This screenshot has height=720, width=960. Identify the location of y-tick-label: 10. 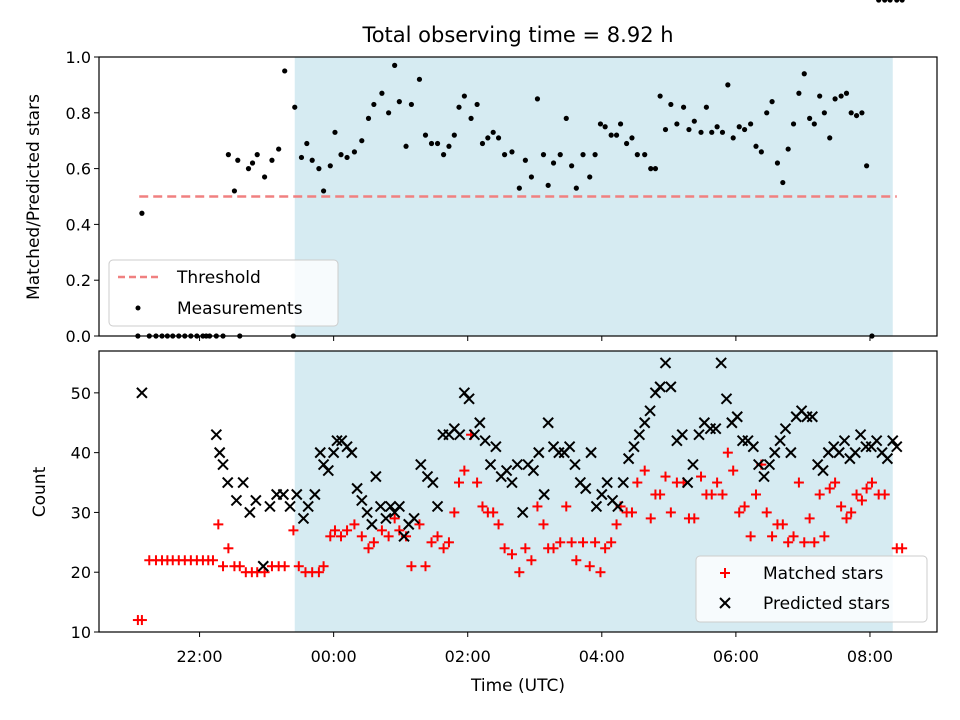
(81, 632).